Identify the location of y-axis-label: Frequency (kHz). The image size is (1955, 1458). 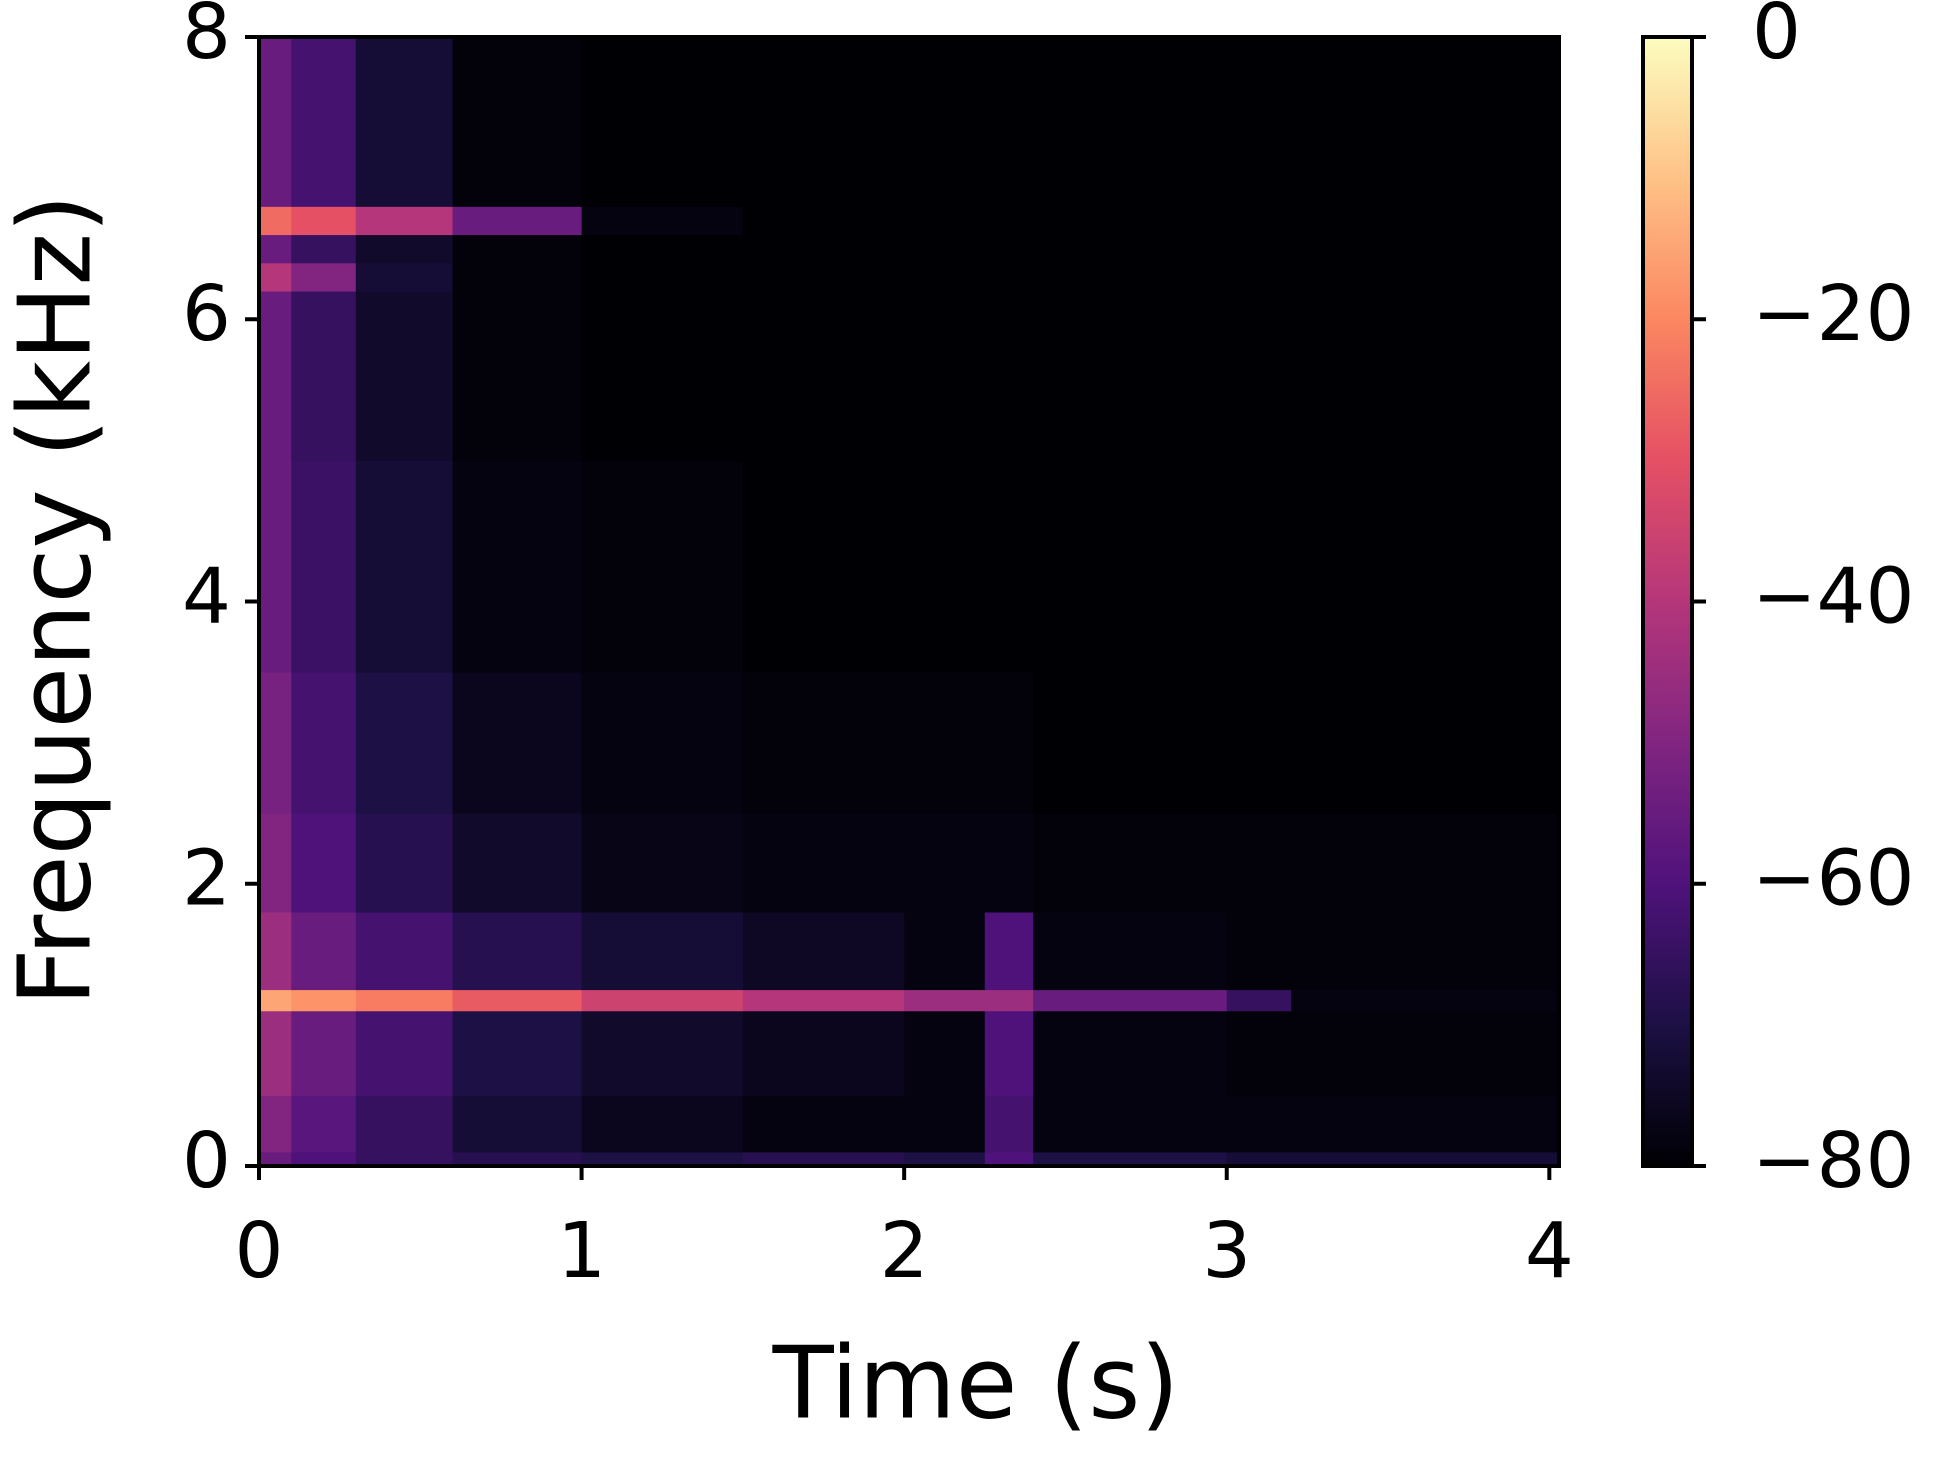
(56, 600).